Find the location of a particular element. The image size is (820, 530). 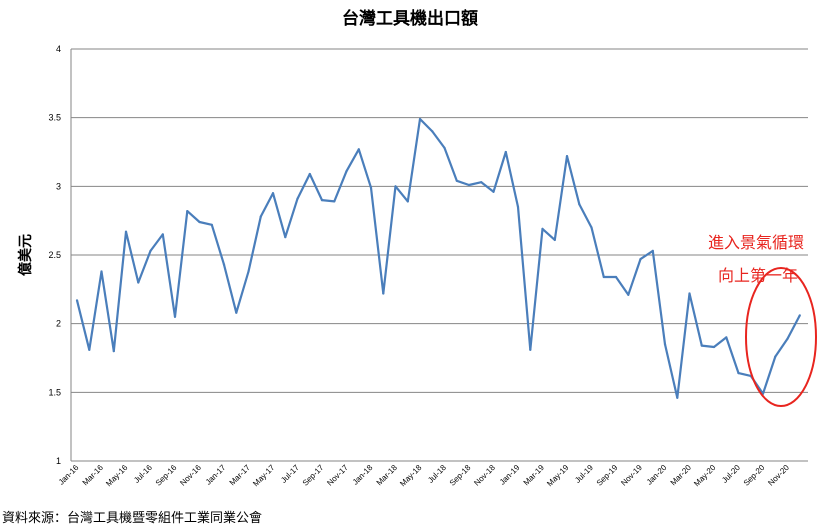

x-tick-label: May-19 is located at coordinates (558, 476).